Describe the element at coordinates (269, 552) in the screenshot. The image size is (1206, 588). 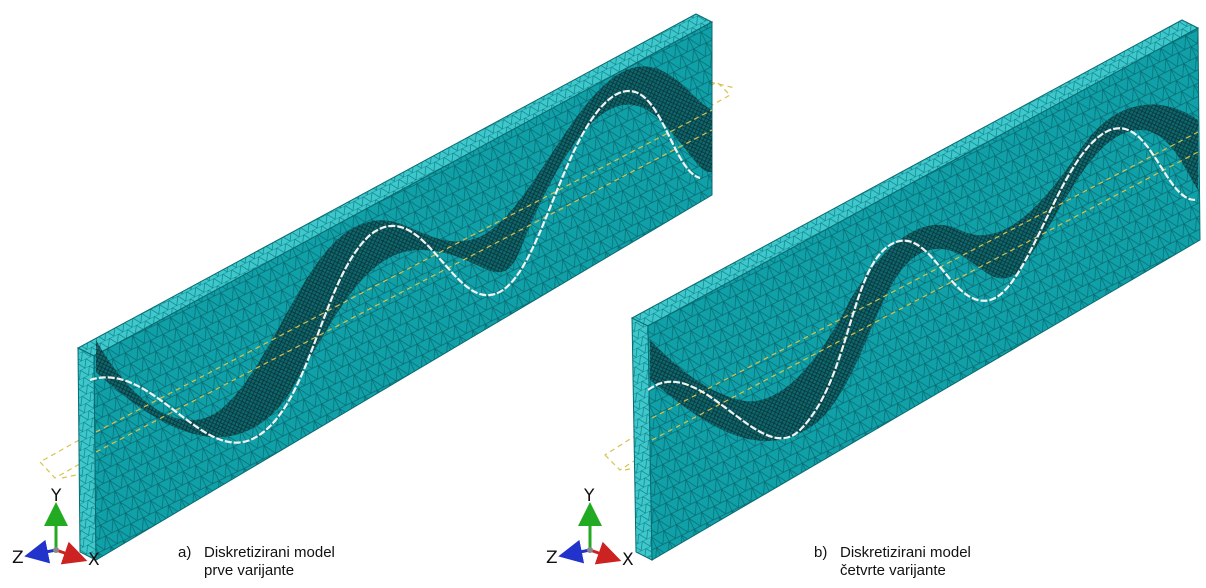
I see `caption-a-line1: Diskretizirani model` at that location.